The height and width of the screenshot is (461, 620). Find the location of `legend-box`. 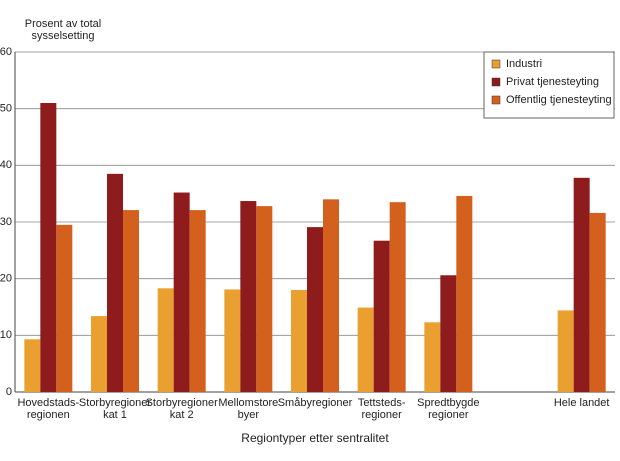

legend-box is located at coordinates (549, 85).